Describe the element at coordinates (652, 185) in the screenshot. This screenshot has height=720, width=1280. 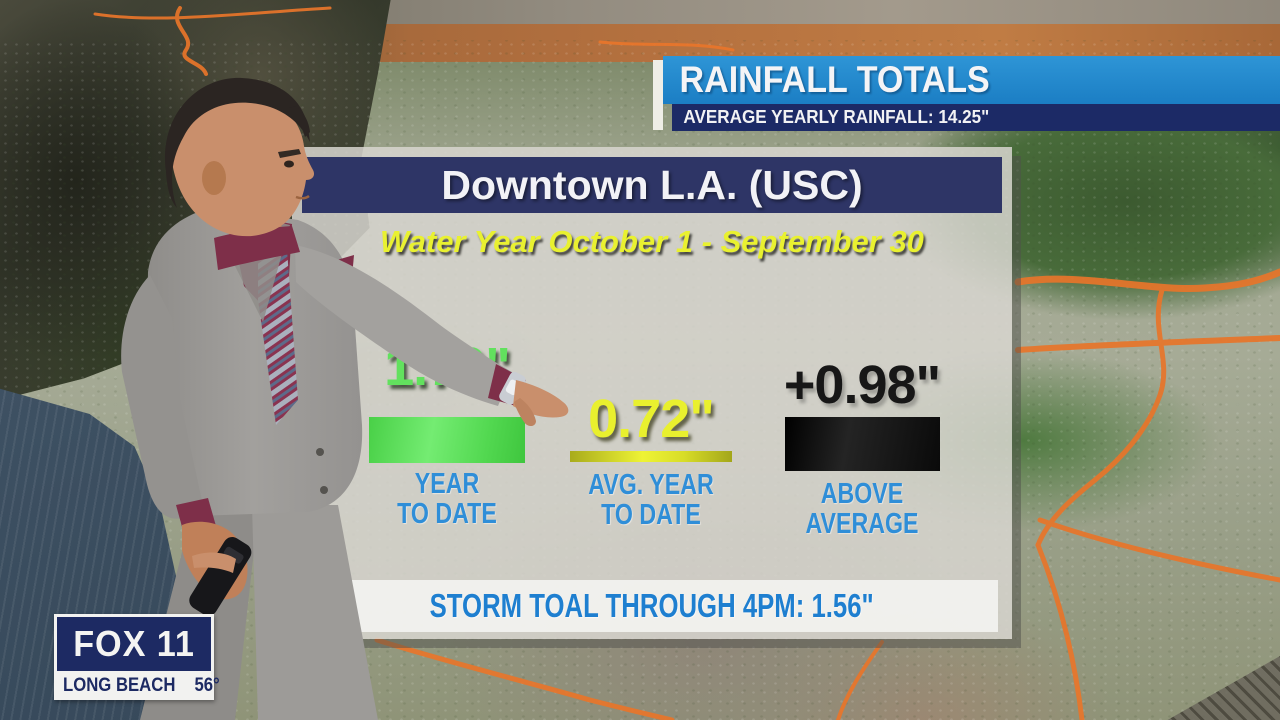
I see `panel-title: Downtown L.A. (USC)` at that location.